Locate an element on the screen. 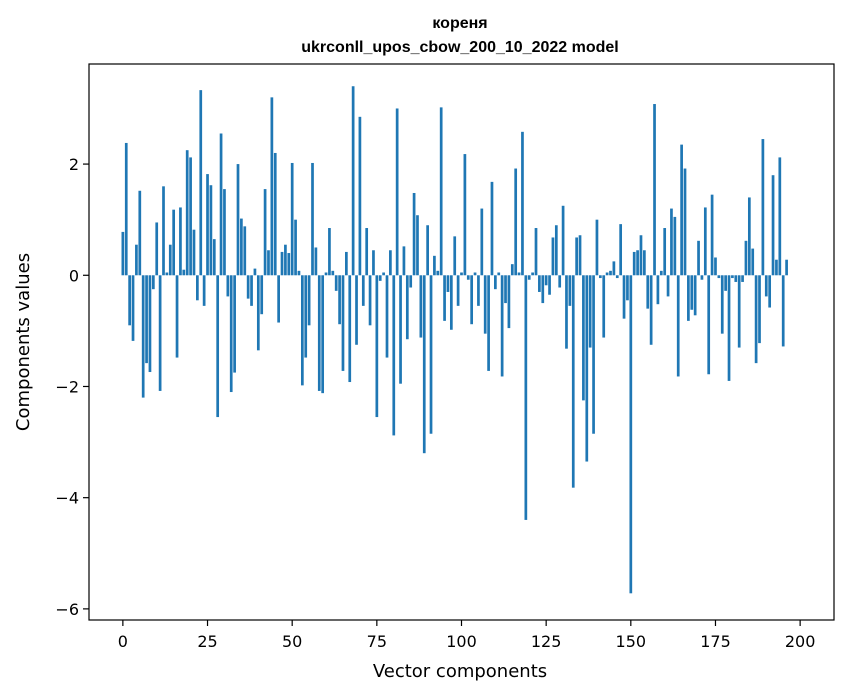 The image size is (847, 696). x-tick-label-200: 200 is located at coordinates (800, 641).